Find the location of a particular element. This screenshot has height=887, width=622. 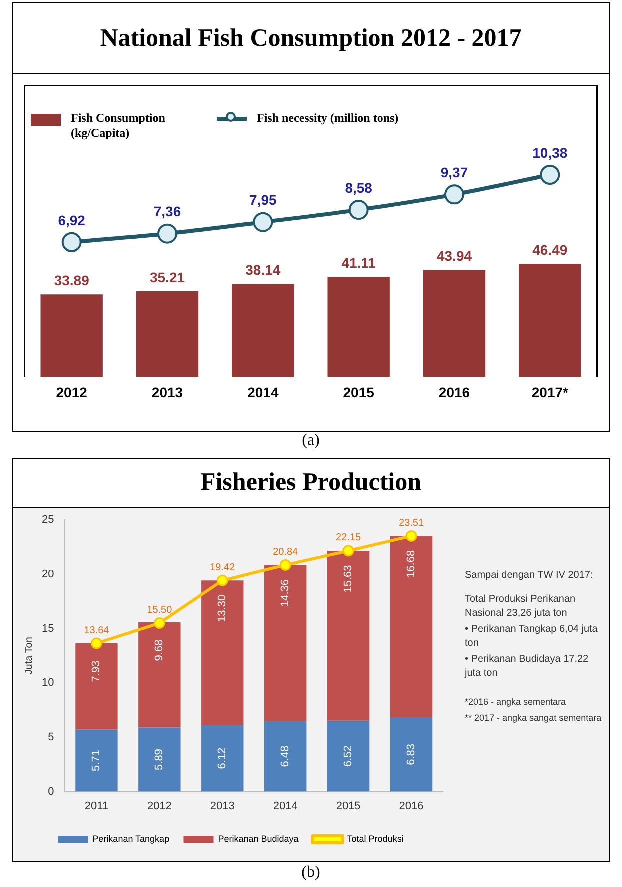

data-label: 23.51 is located at coordinates (411, 523).